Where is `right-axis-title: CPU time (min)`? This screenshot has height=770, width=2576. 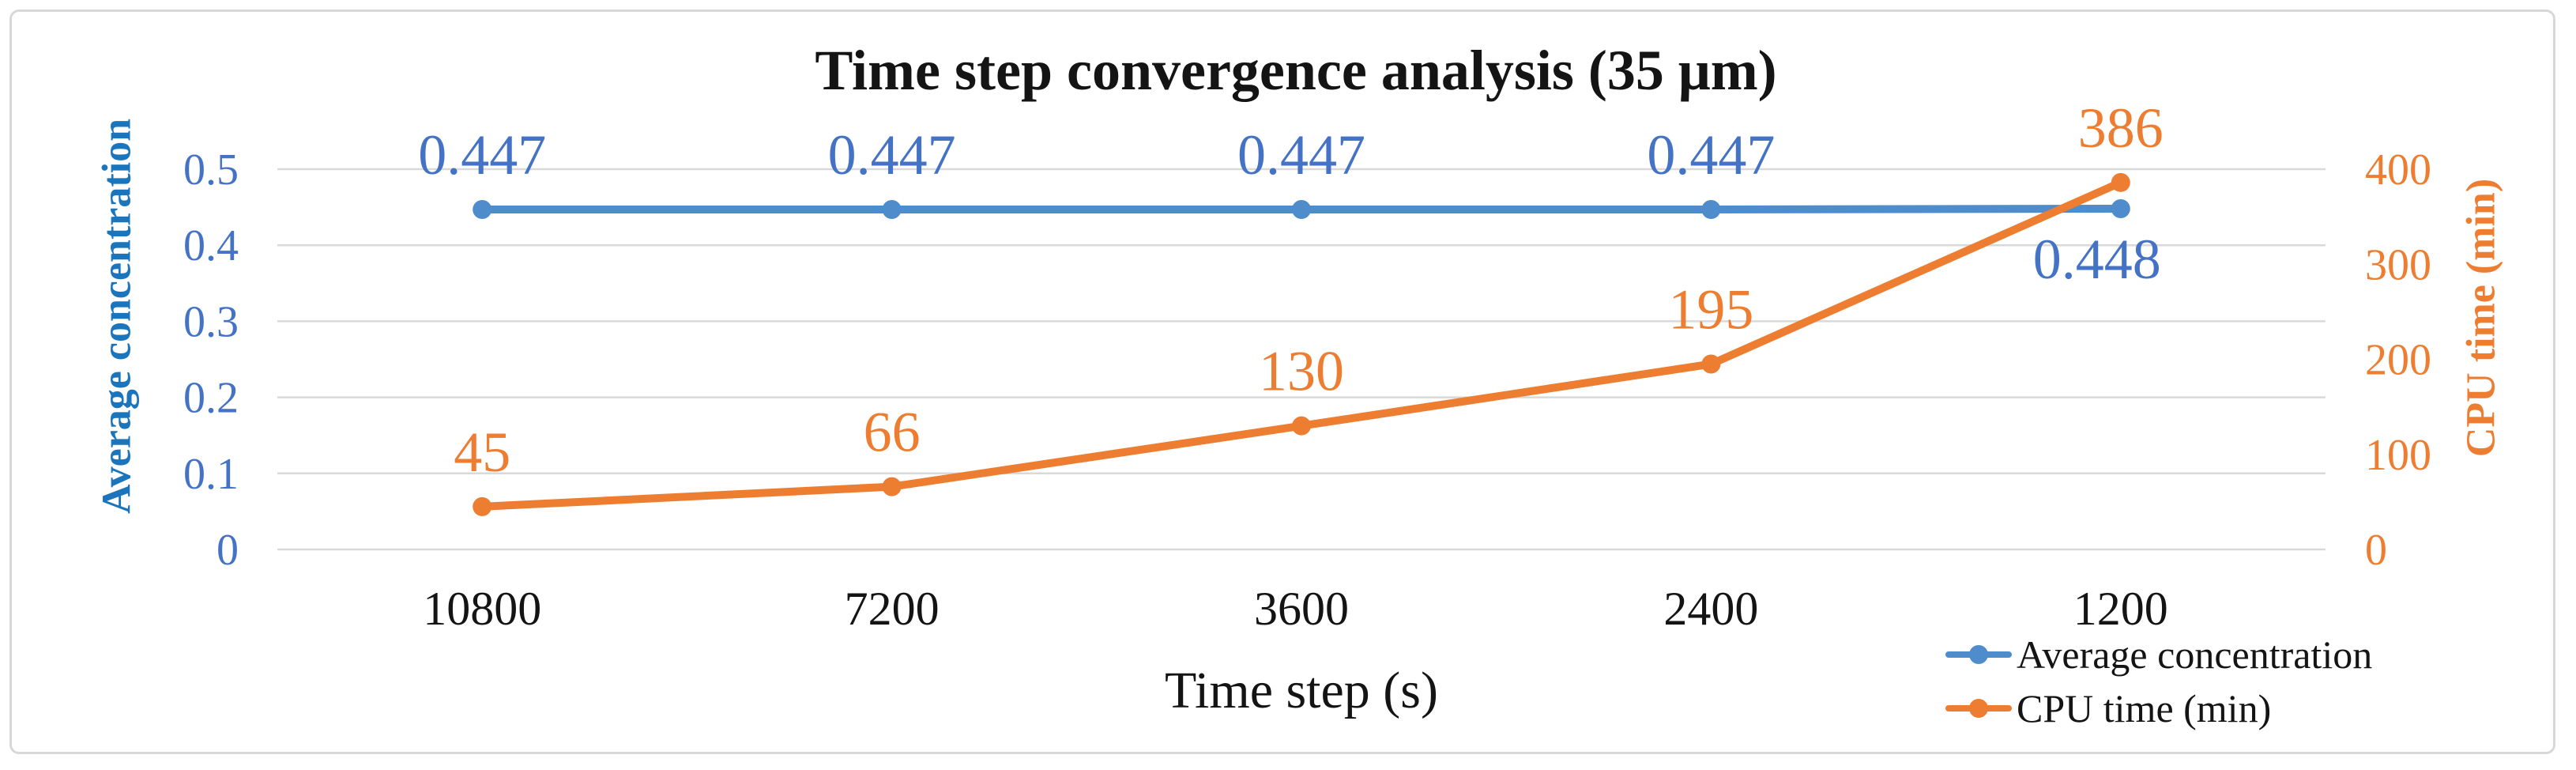 right-axis-title: CPU time (min) is located at coordinates (2481, 318).